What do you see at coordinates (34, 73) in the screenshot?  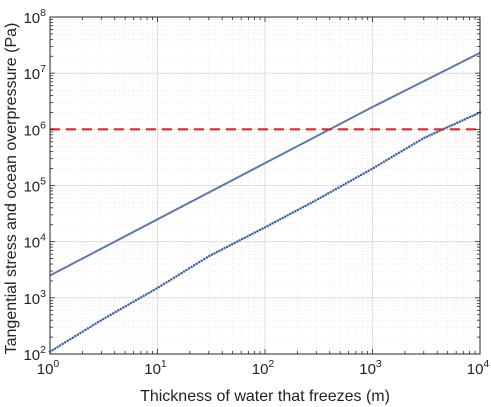 I see `y-tick-label: 10⁷` at bounding box center [34, 73].